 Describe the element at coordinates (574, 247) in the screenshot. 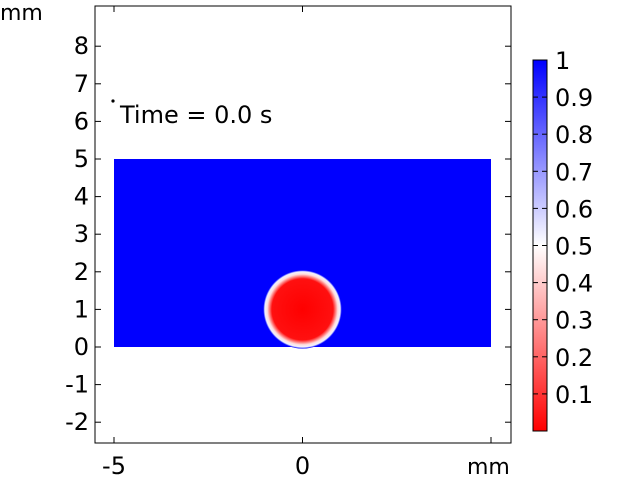

I see `colorbar-tick-label: 0.5` at that location.